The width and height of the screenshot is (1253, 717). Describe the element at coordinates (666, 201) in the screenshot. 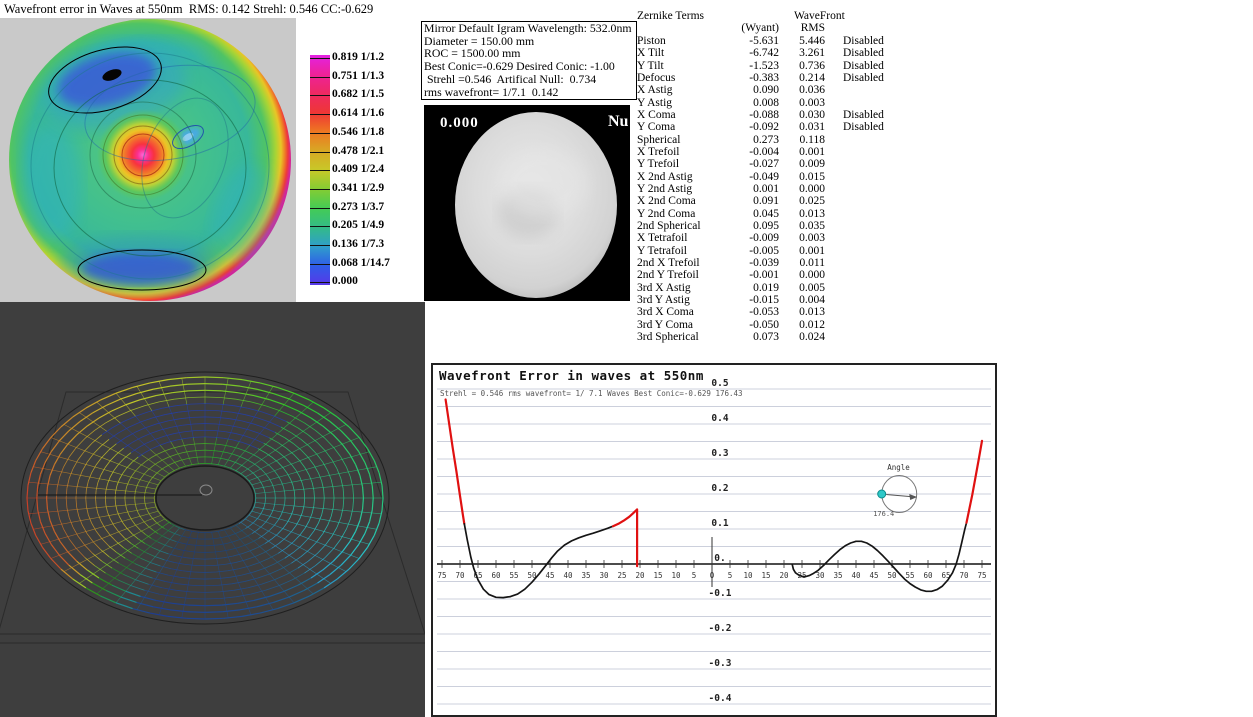

I see `zernike-cell: X 2nd Coma` at that location.